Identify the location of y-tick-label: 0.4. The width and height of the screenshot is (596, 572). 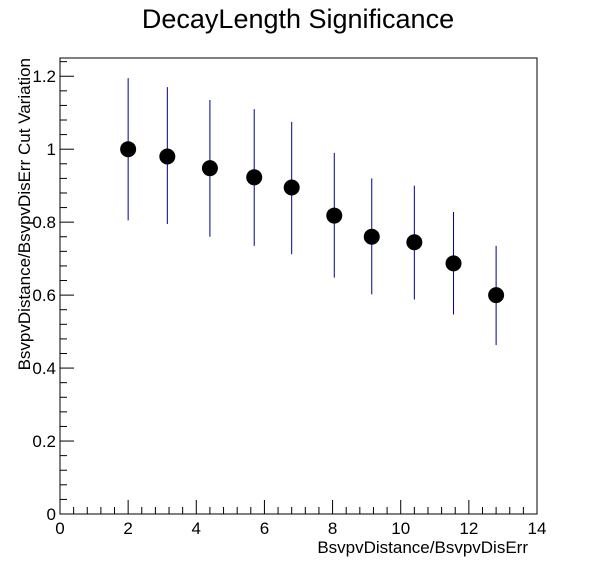
(44, 368).